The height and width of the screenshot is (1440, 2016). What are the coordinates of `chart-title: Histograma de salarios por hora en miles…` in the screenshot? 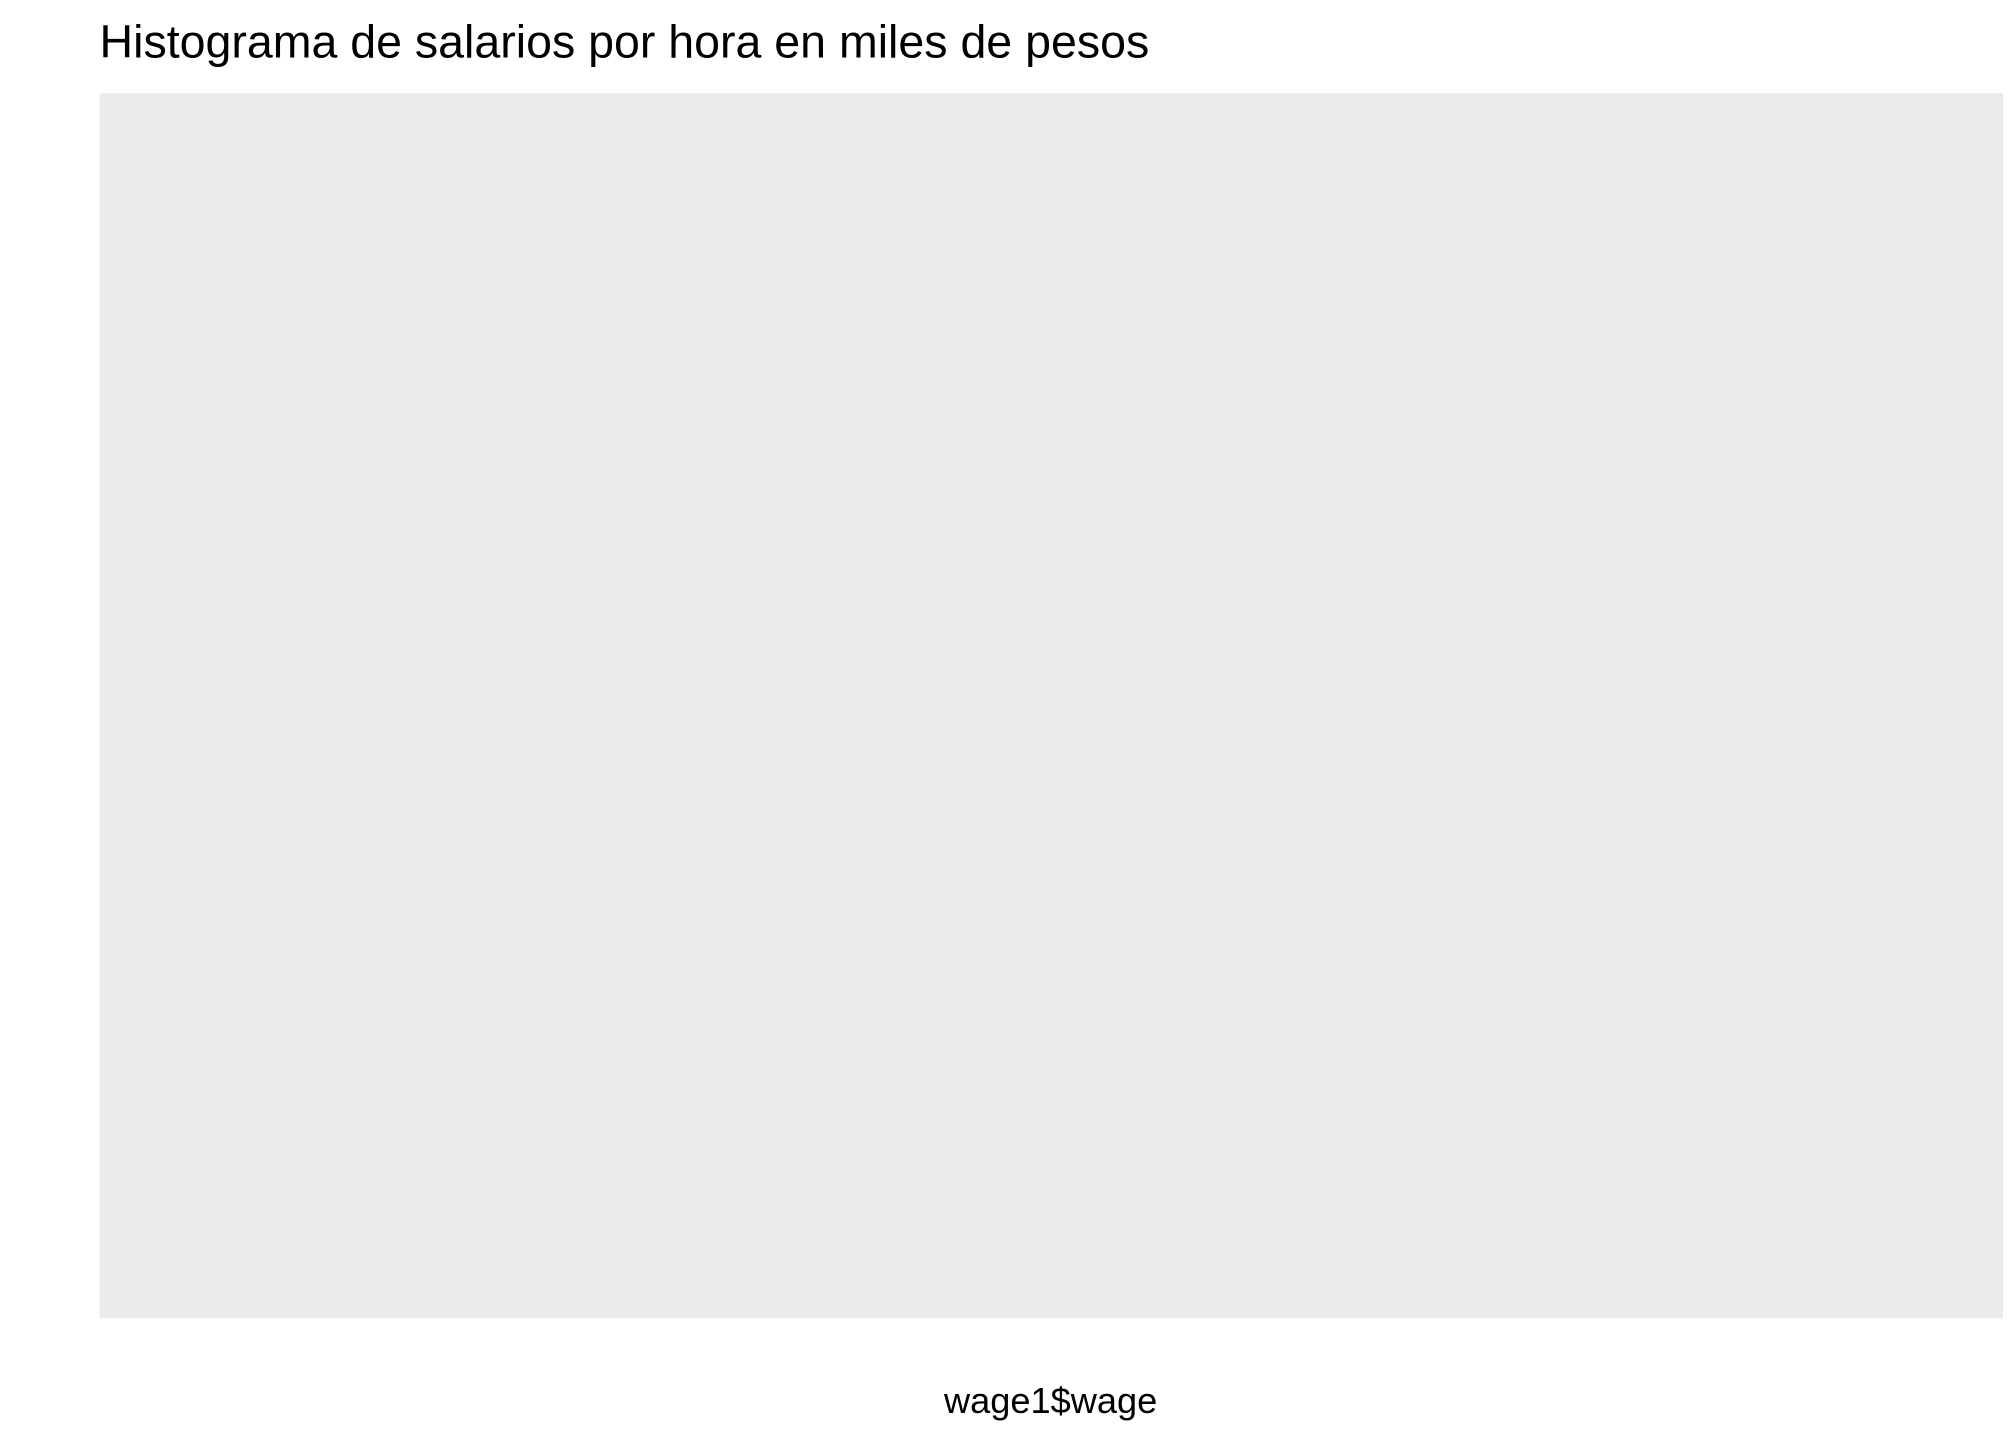 It's located at (625, 42).